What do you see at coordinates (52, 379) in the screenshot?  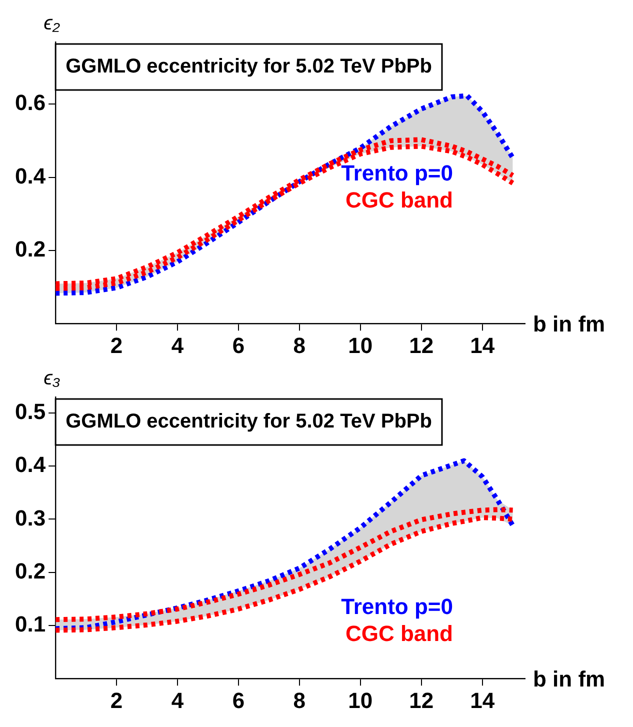 I see `y-axis-title: ϵ₃` at bounding box center [52, 379].